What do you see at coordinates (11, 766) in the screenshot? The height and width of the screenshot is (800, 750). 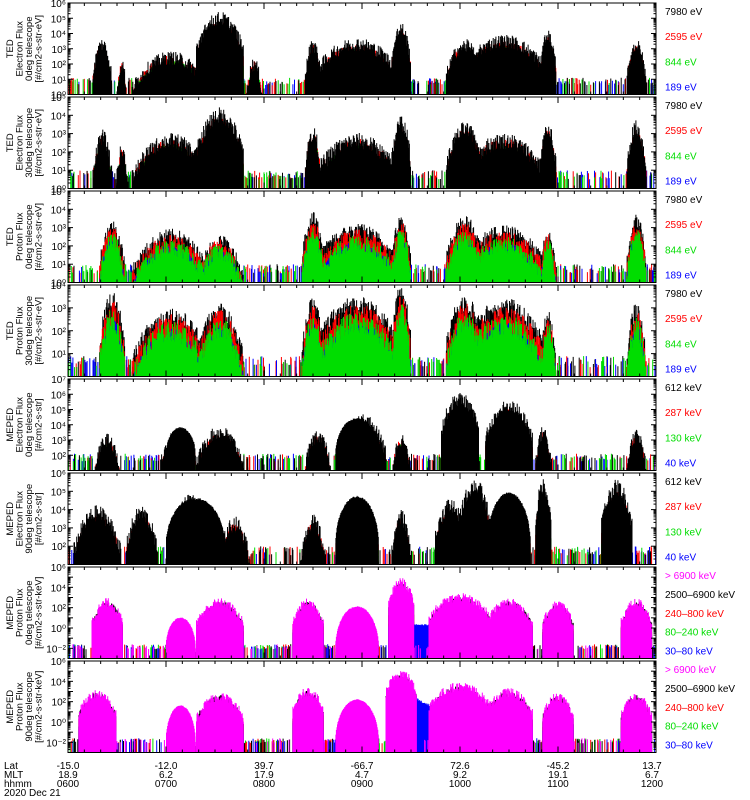 I see `footer-row-label-lat: Lat` at bounding box center [11, 766].